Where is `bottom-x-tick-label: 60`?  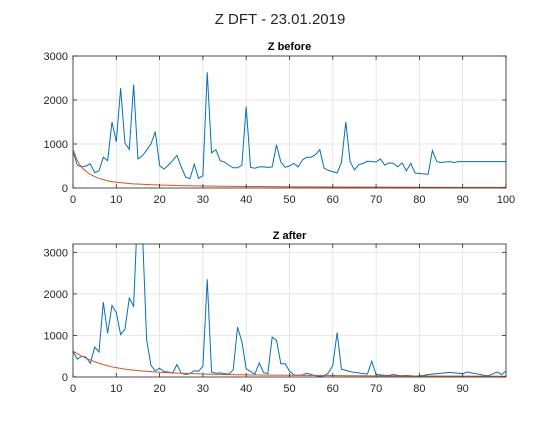
bottom-x-tick-label: 60 is located at coordinates (333, 389).